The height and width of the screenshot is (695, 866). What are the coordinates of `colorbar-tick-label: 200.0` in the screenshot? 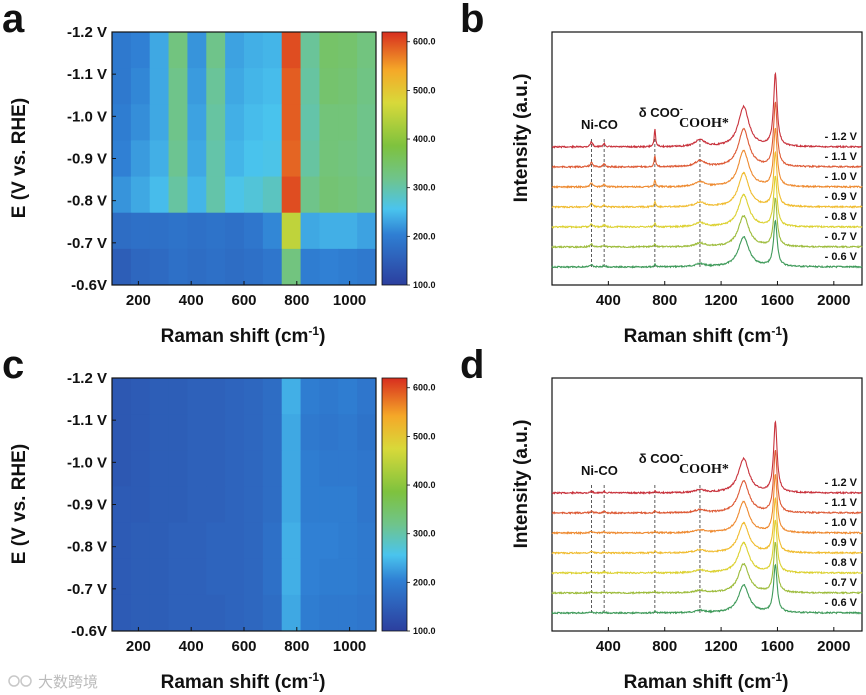 It's located at (424, 582).